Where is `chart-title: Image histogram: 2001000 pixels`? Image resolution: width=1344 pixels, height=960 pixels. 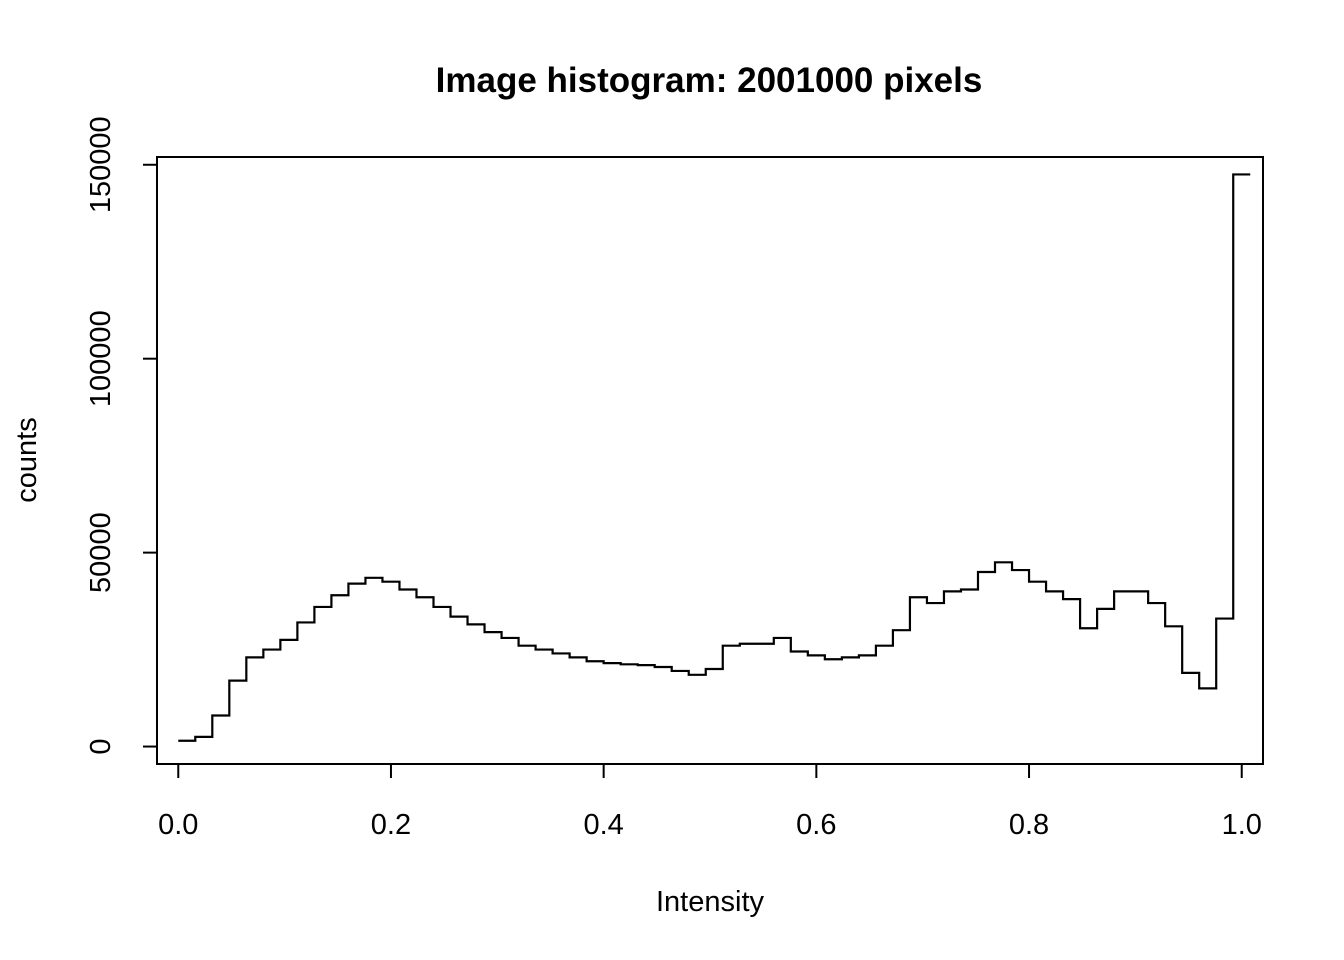 chart-title: Image histogram: 2001000 pixels is located at coordinates (709, 80).